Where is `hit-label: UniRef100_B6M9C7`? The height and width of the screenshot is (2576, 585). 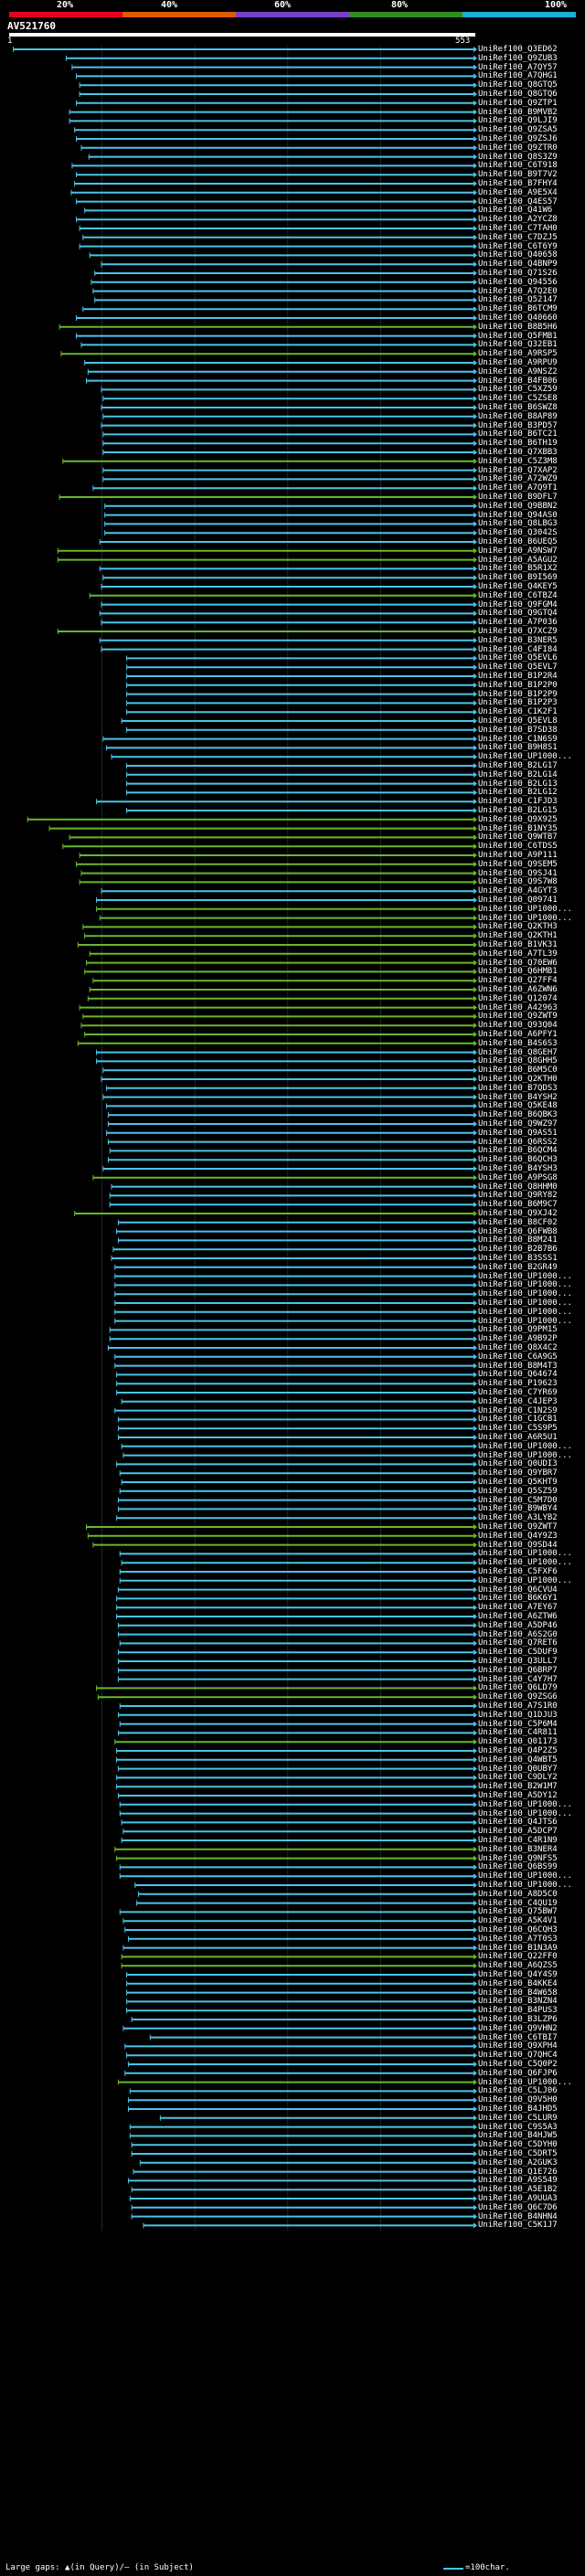 hit-label: UniRef100_B6M9C7 is located at coordinates (518, 1205).